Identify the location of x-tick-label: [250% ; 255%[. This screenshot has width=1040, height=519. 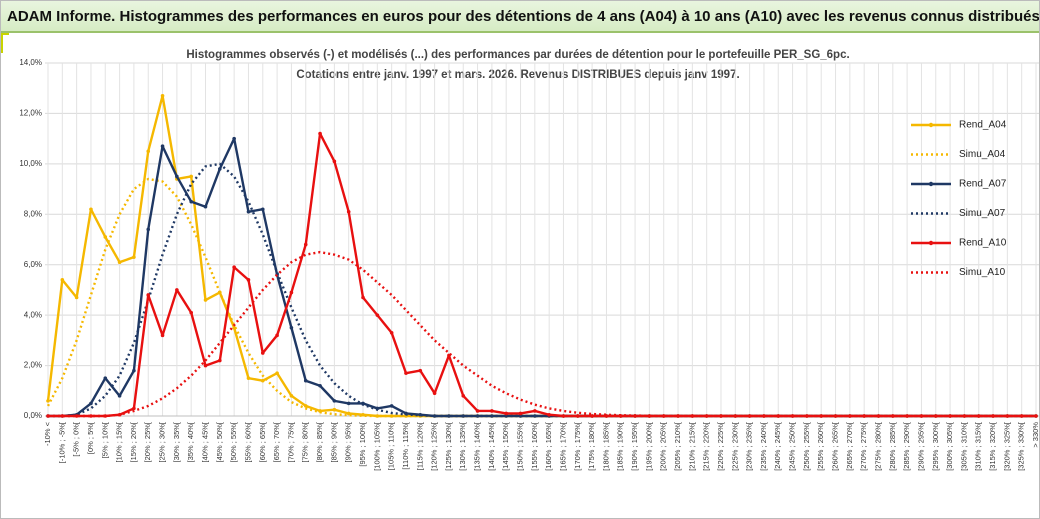
(806, 446).